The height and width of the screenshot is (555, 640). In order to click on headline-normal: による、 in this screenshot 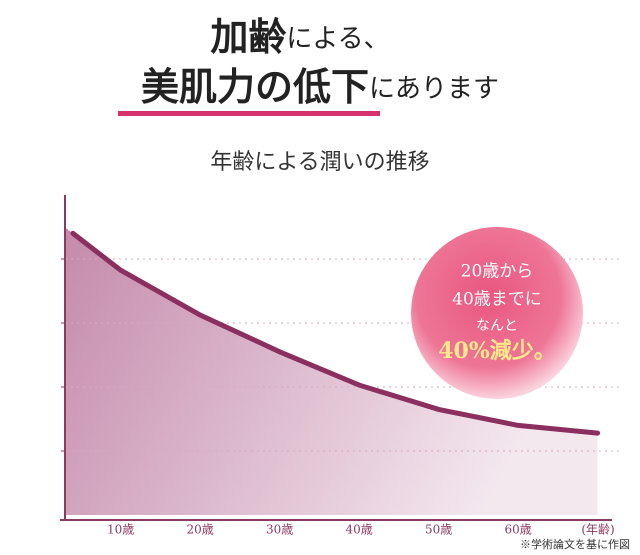, I will do `click(337, 39)`.